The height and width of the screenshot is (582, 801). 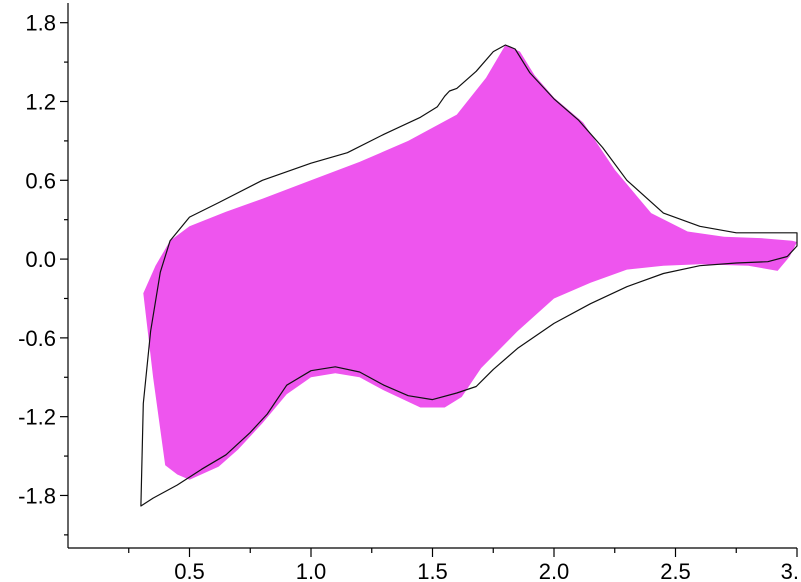 What do you see at coordinates (37, 417) in the screenshot?
I see `y-tick-label: -1.2` at bounding box center [37, 417].